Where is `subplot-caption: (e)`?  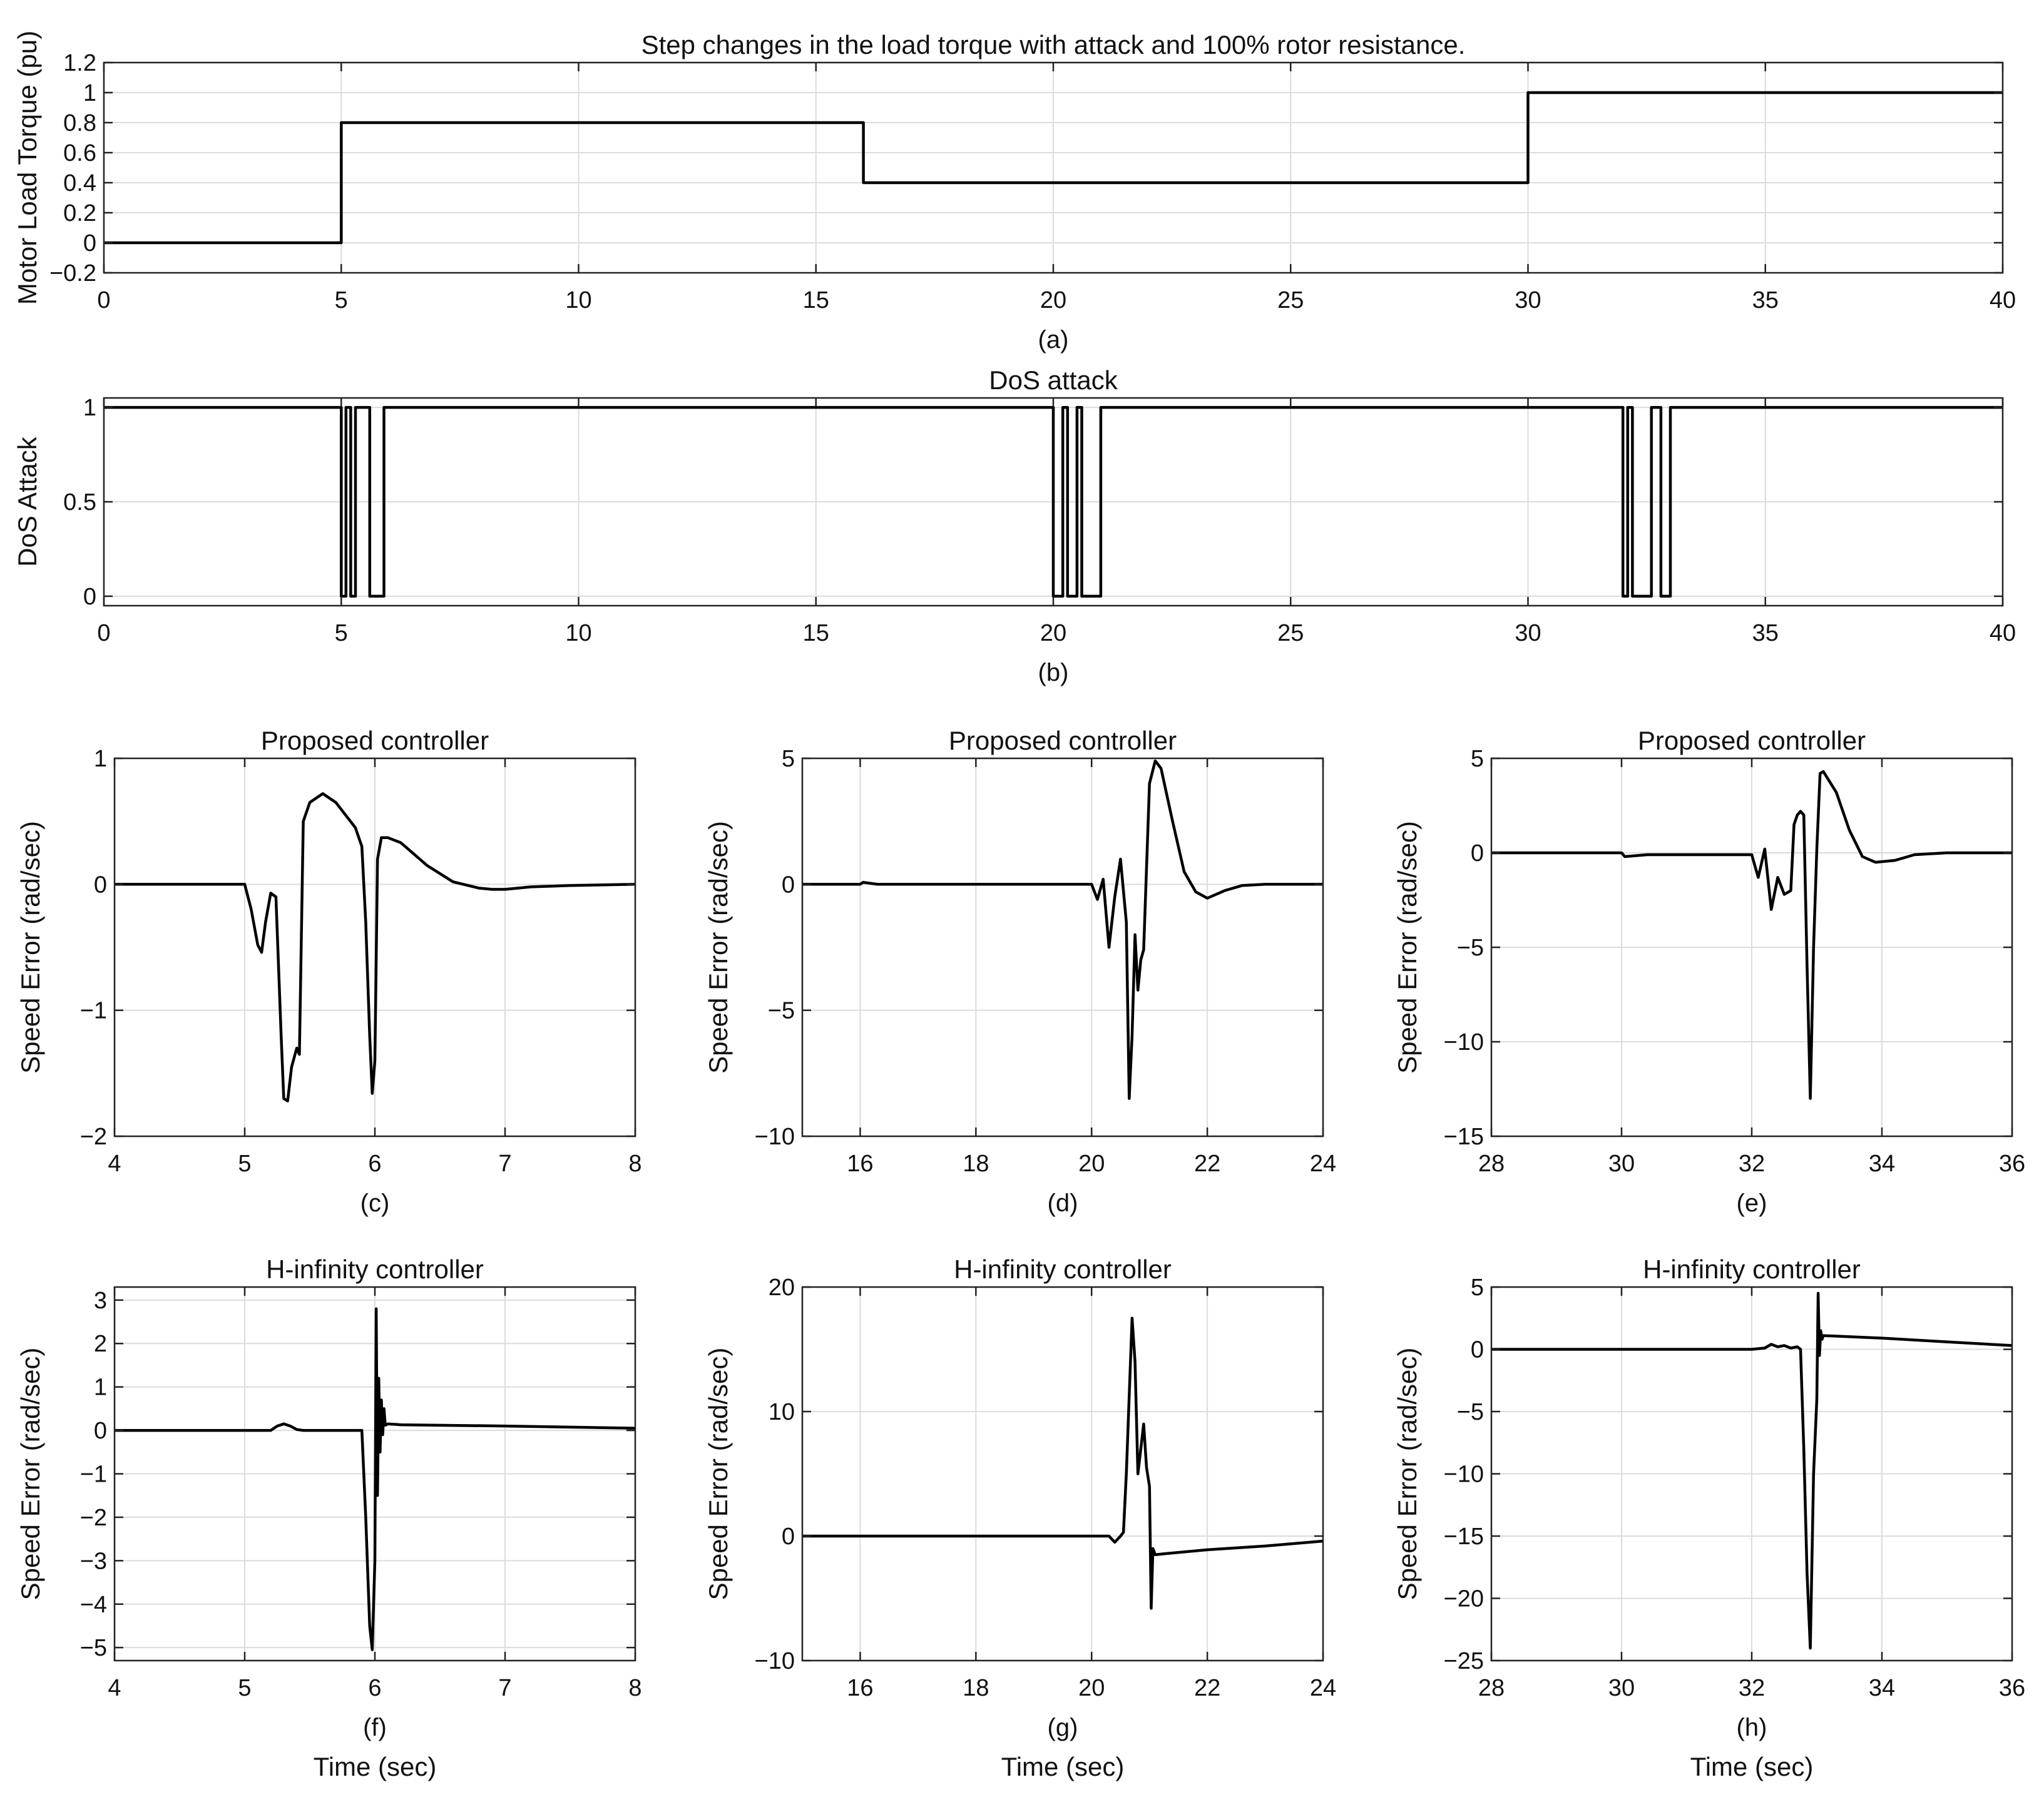
subplot-caption: (e) is located at coordinates (1752, 1203).